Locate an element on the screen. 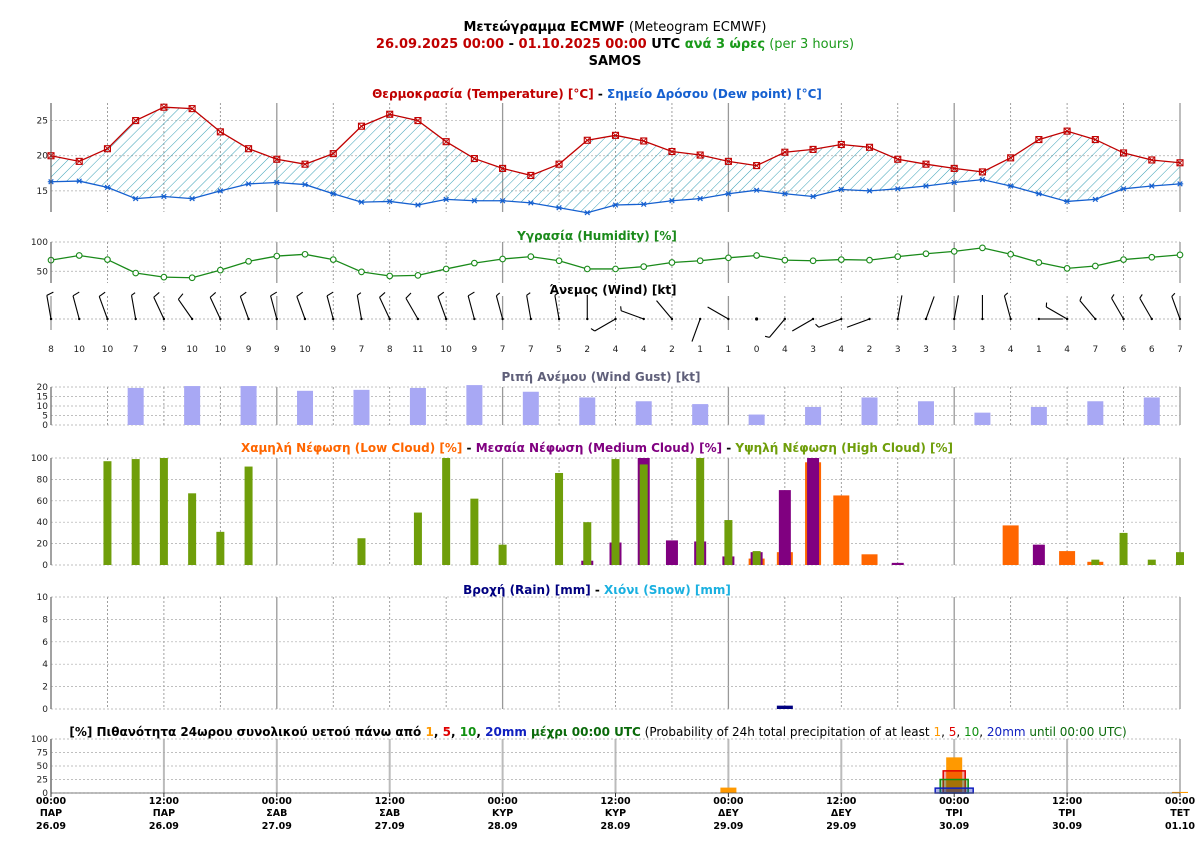  prob-th-10: 10 is located at coordinates (971, 732).